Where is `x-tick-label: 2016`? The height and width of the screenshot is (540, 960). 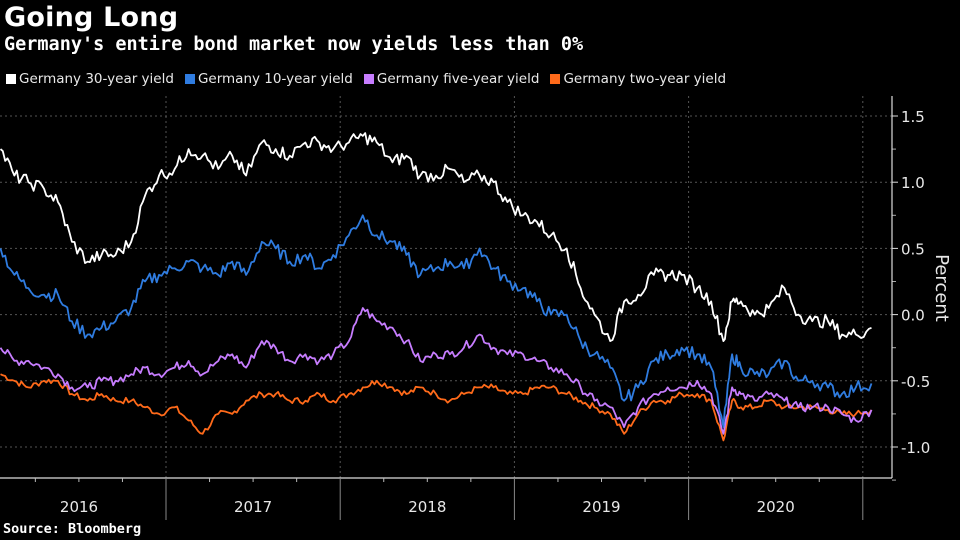
x-tick-label: 2016 is located at coordinates (79, 507).